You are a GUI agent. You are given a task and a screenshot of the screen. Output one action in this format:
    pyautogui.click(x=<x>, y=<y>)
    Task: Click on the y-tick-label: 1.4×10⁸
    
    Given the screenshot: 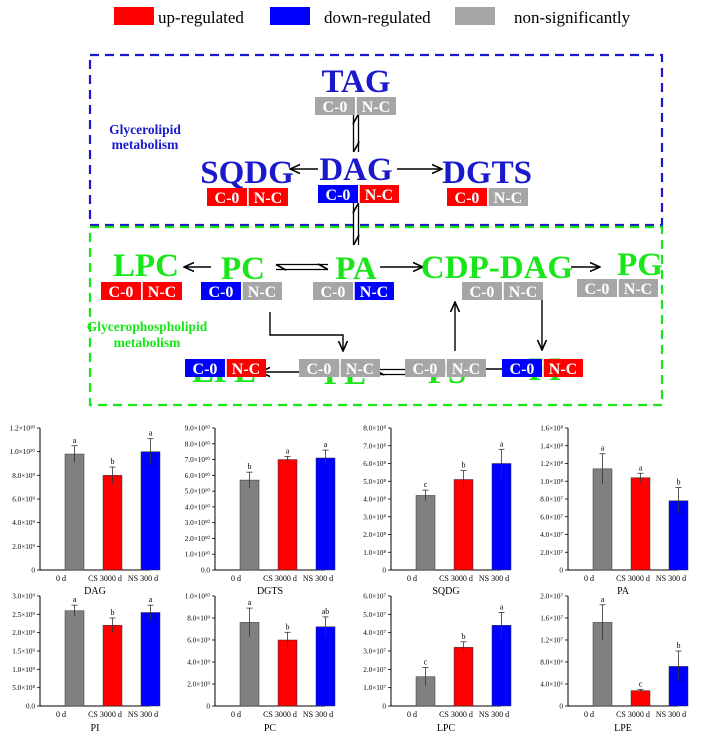 What is the action you would take?
    pyautogui.click(x=551, y=446)
    